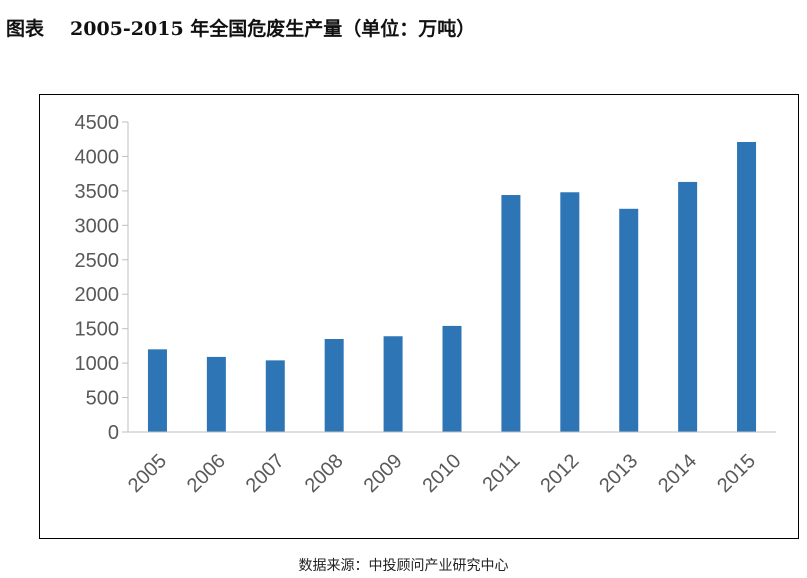 The image size is (807, 578). I want to click on x-tick-label: 2007, so click(265, 473).